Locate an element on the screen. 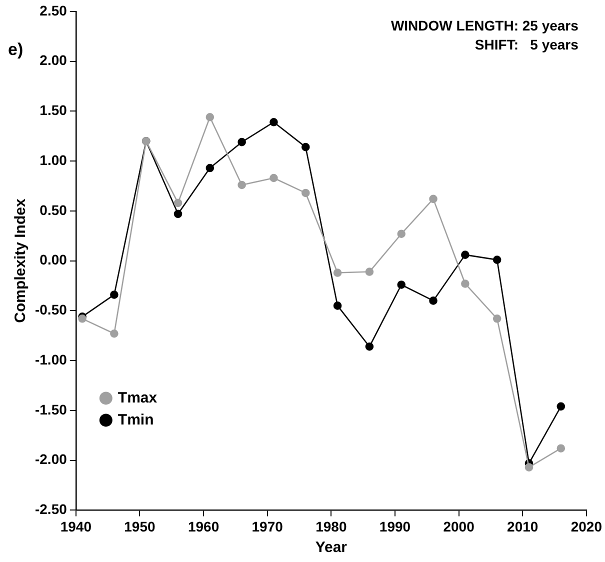 The image size is (605, 562). y-tick-label: 1.50 is located at coordinates (54, 110).